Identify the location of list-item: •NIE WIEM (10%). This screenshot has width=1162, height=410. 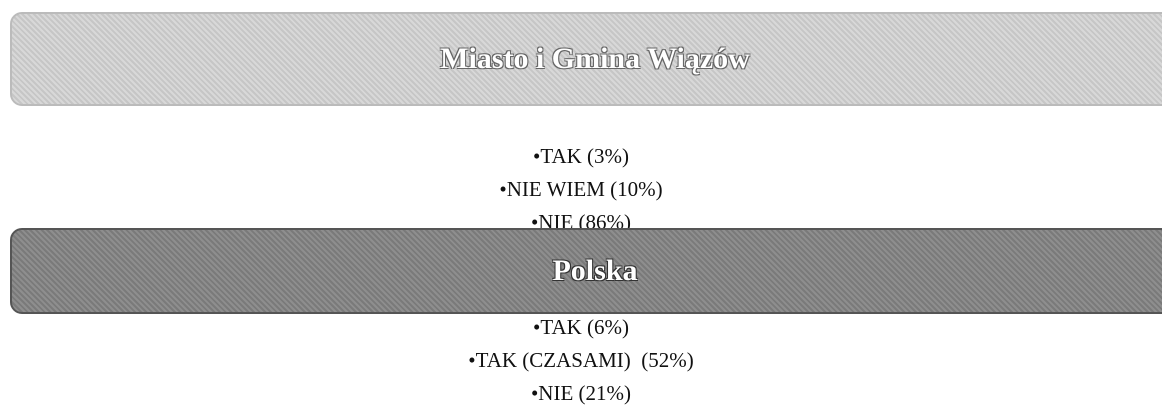
(581, 189).